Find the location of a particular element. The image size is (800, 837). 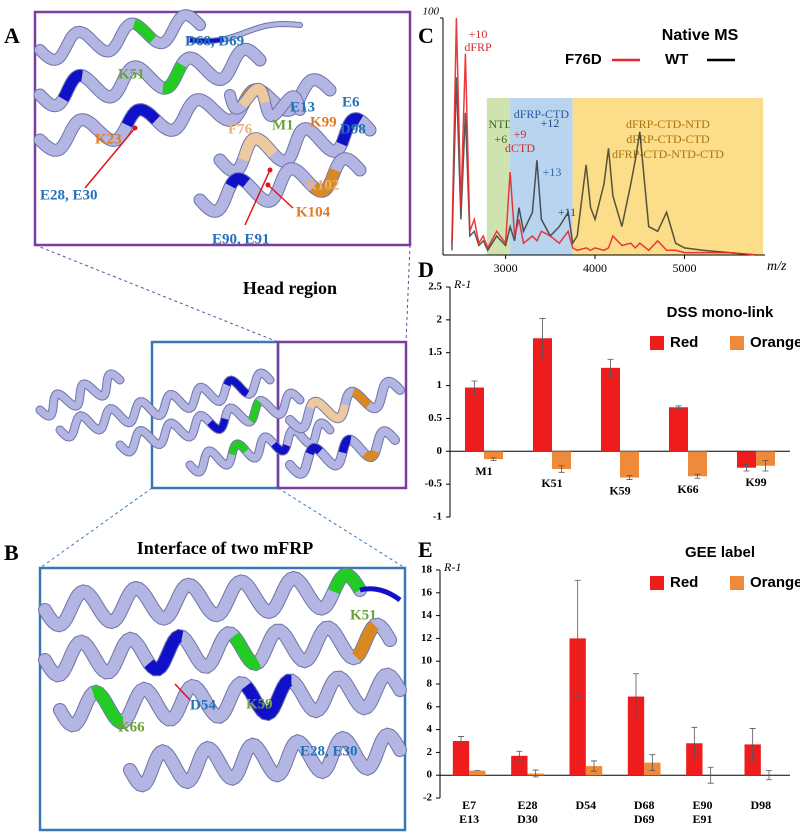

x-tick-label: M1 is located at coordinates (483, 471).